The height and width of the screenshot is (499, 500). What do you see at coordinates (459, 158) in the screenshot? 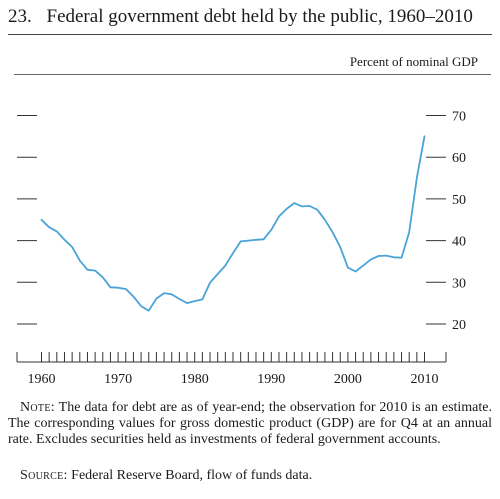
I see `y-tick-label: 60` at bounding box center [459, 158].